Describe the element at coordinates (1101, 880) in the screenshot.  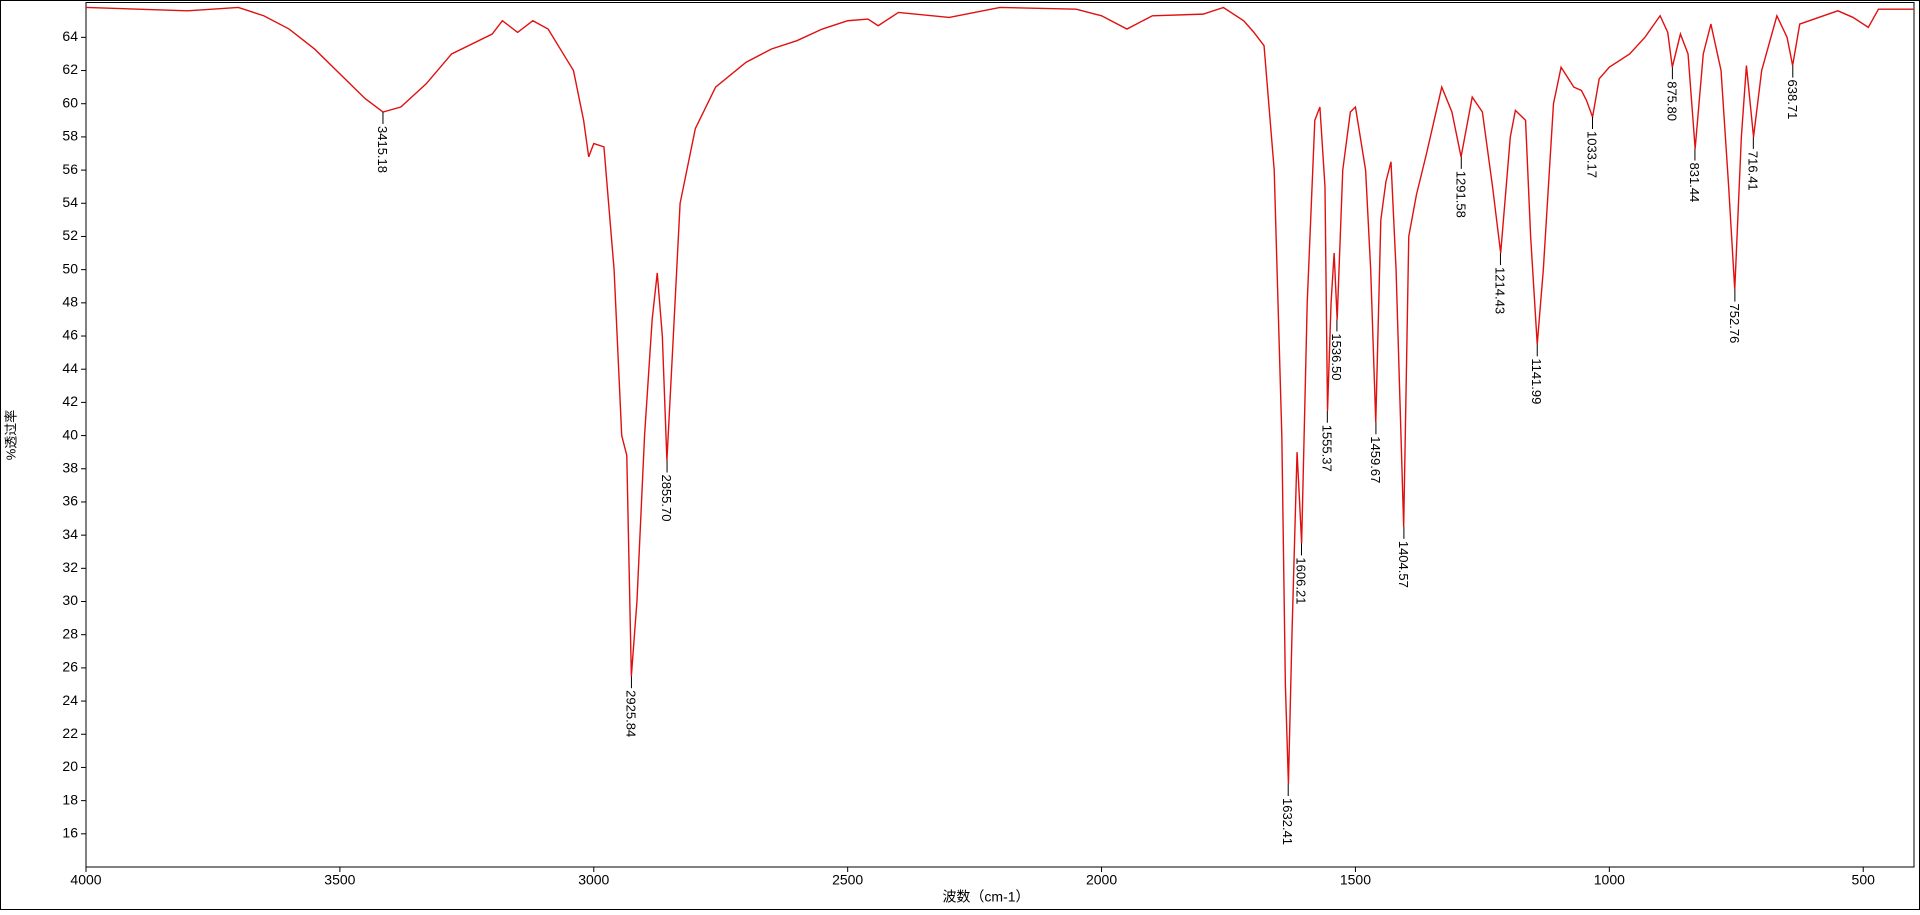
I see `x-tick-label: 2000` at that location.